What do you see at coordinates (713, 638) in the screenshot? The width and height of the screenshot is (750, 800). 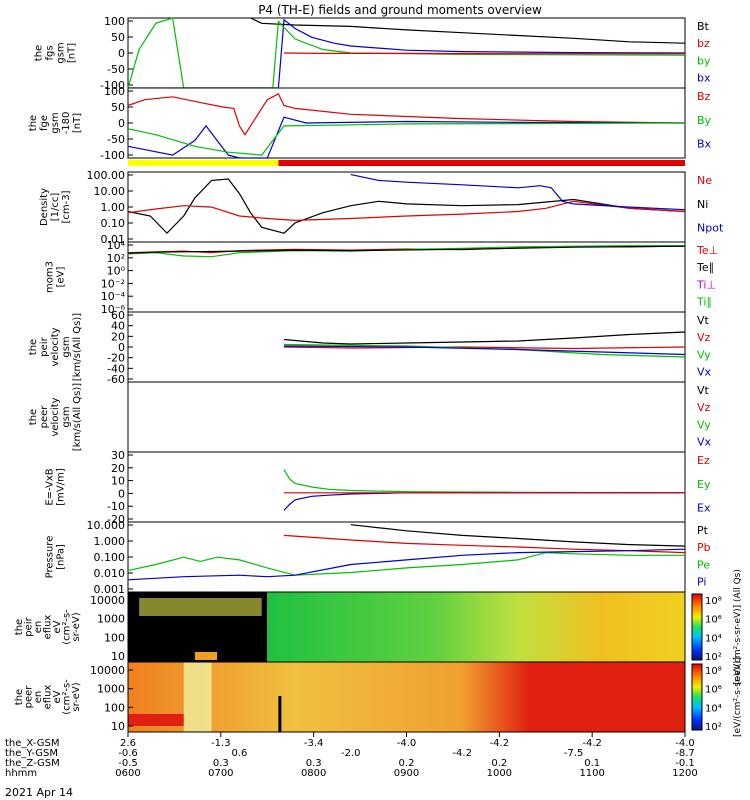 I see `colorbar-tick-label: 10⁴` at bounding box center [713, 638].